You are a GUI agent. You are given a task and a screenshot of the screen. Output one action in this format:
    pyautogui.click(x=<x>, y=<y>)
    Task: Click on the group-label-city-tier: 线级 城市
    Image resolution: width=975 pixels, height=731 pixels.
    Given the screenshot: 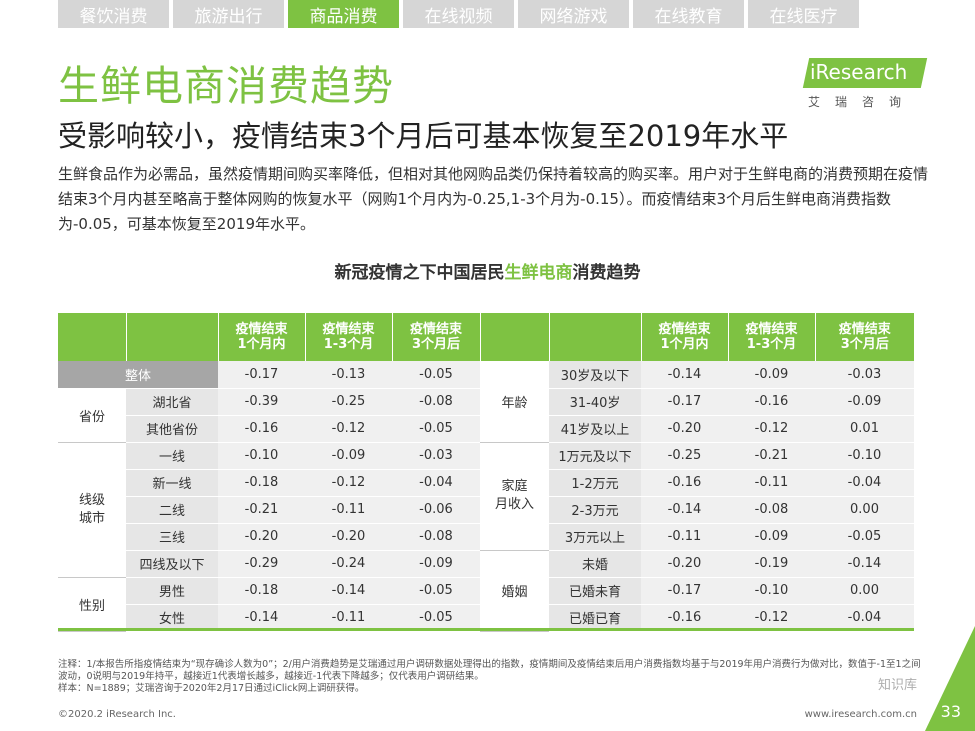 What is the action you would take?
    pyautogui.click(x=92, y=510)
    